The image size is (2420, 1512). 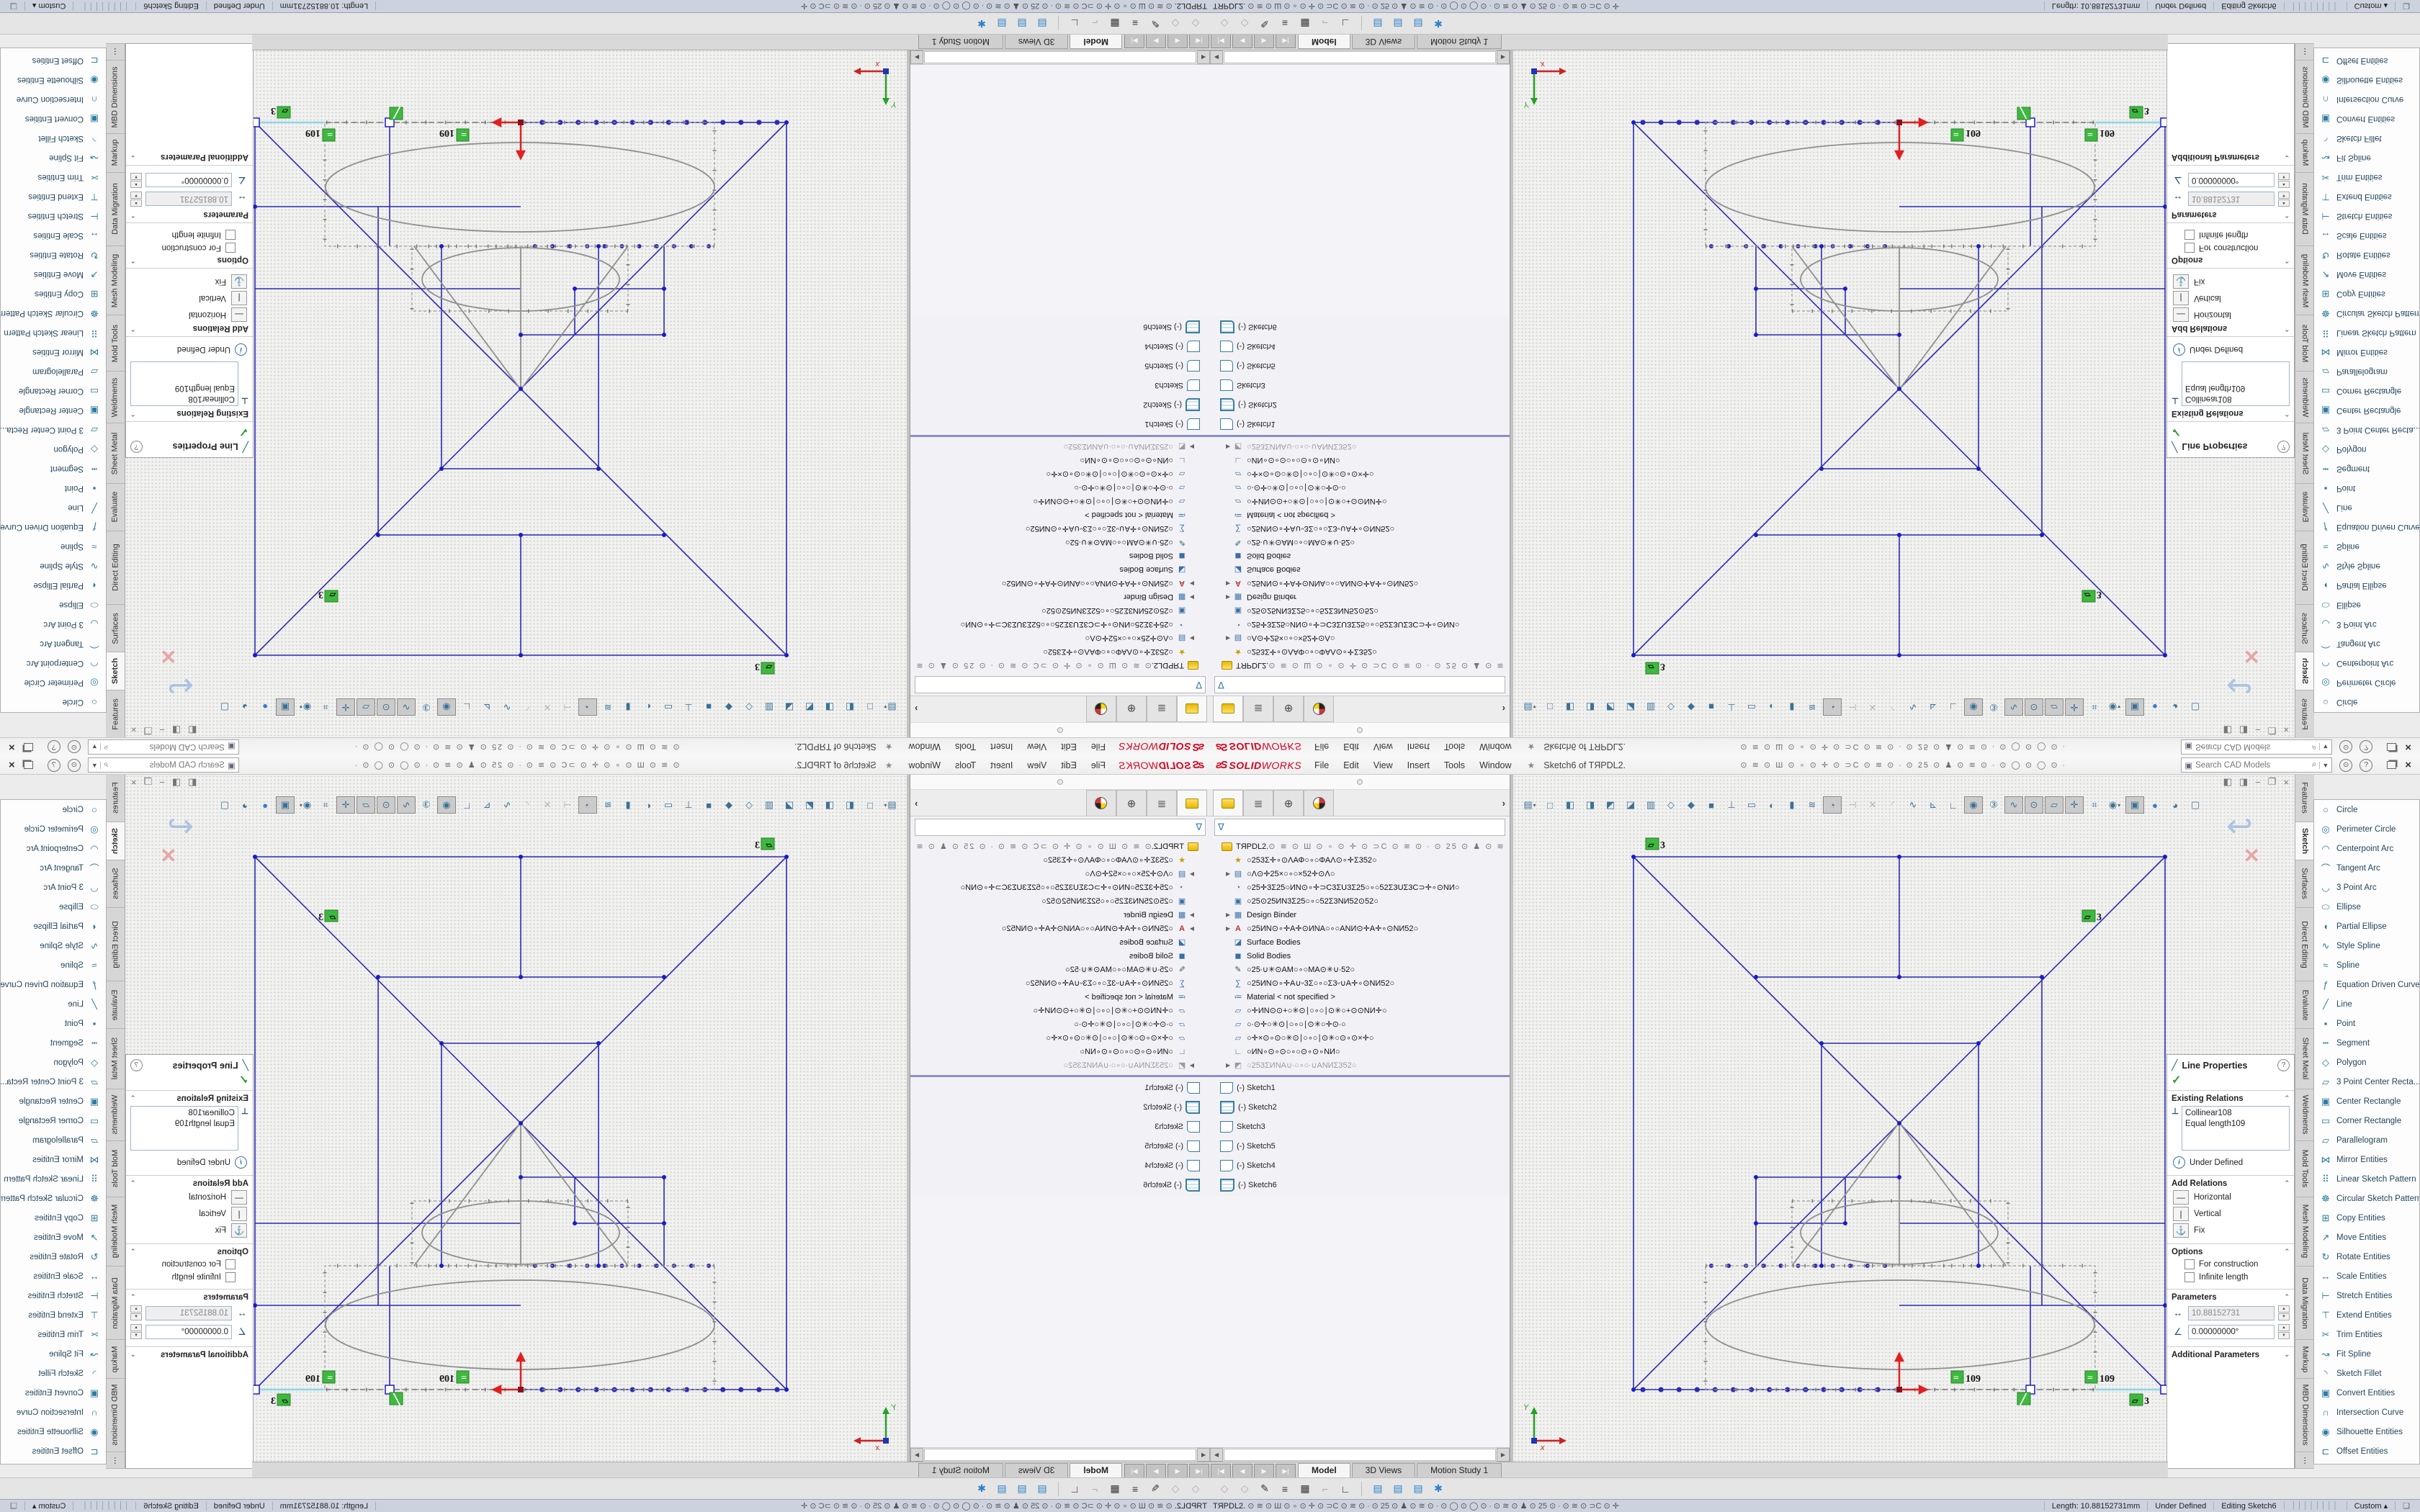 I want to click on relation-item: Equal length109, so click(x=204, y=1124).